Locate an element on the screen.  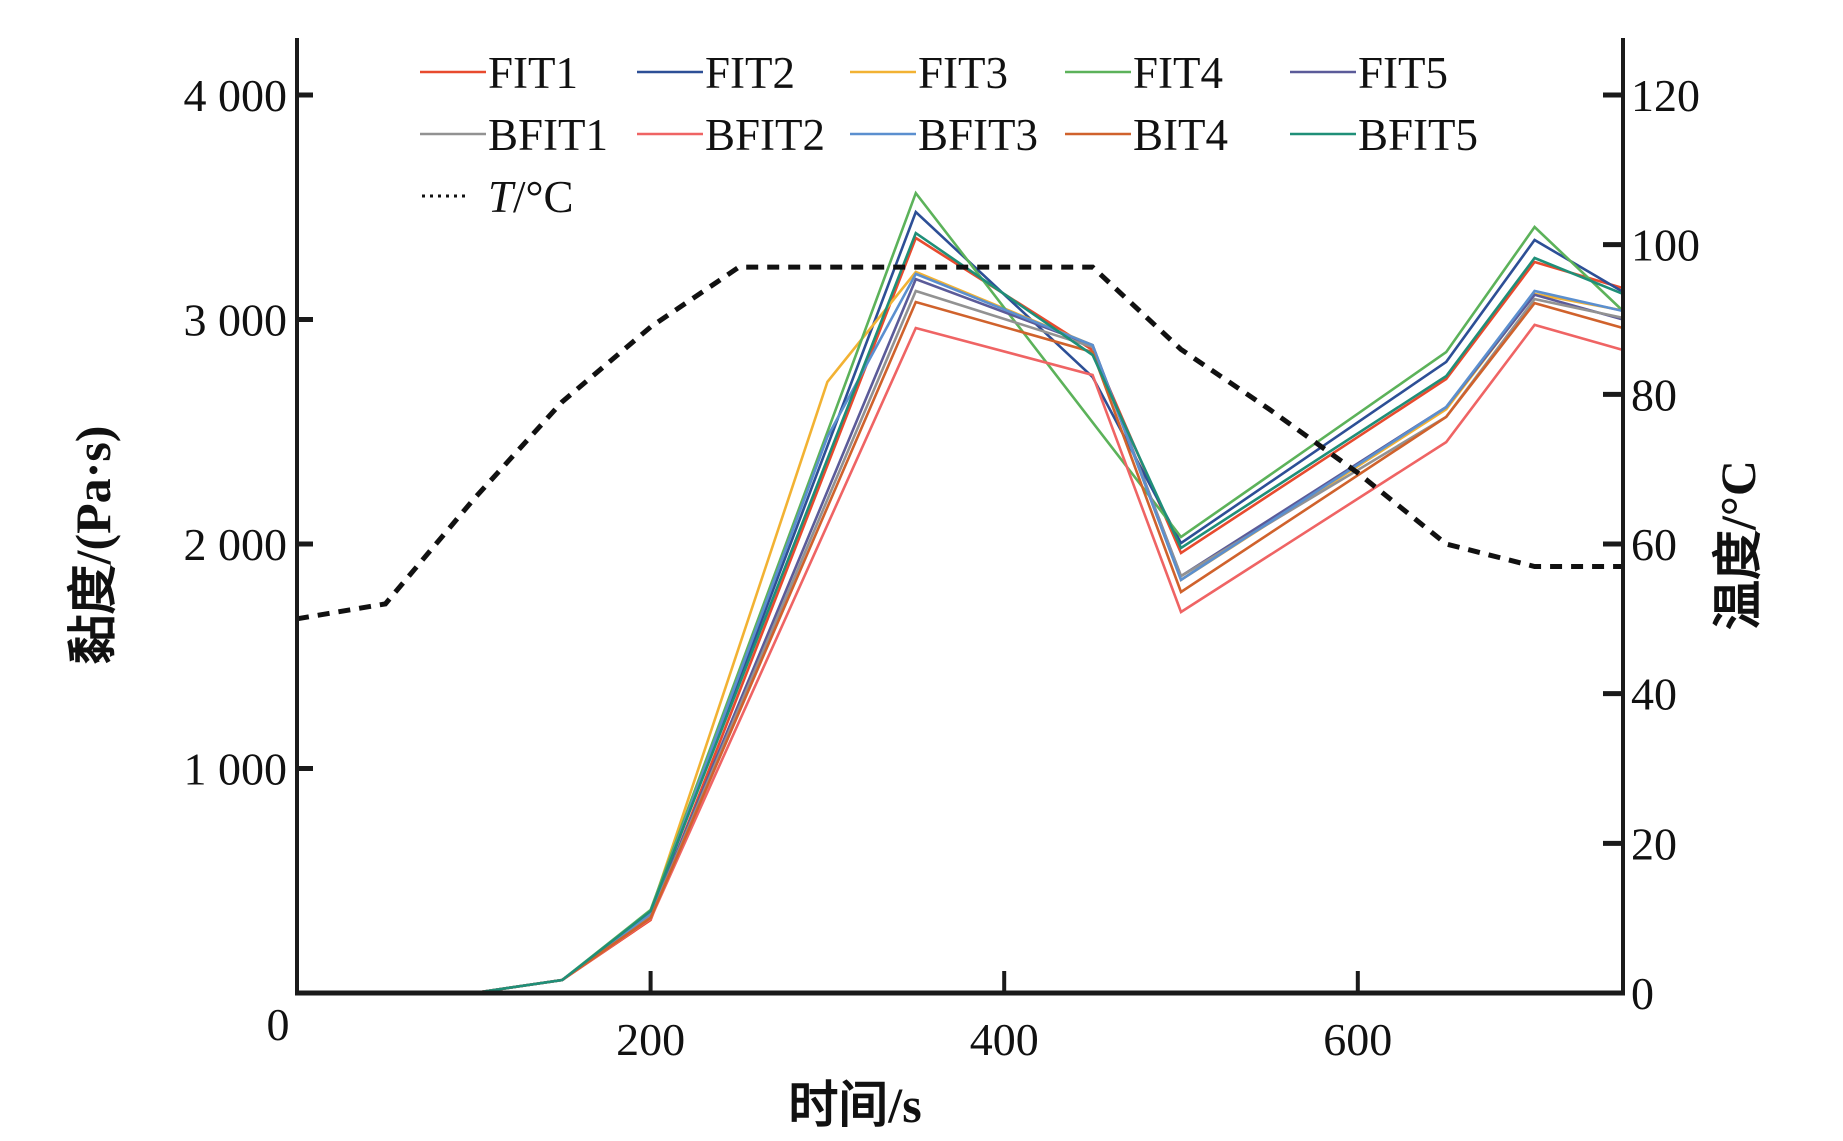
legend-label: BFIT1 is located at coordinates (548, 135).